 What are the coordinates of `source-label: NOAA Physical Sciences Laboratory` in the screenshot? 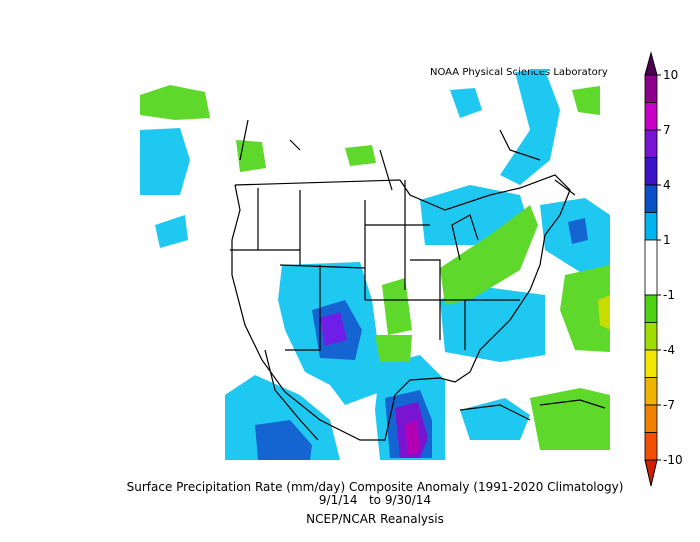 It's located at (519, 72).